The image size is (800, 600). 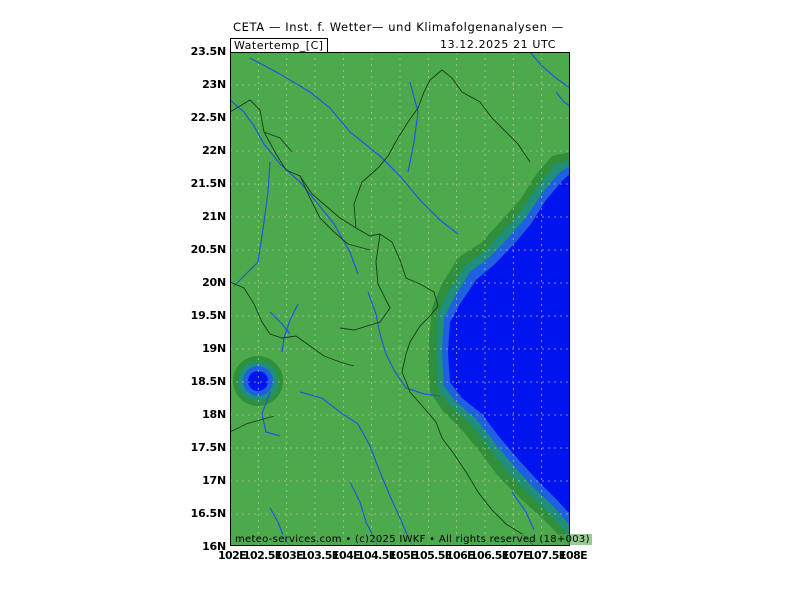 I want to click on lat-label: 17.5N, so click(x=208, y=447).